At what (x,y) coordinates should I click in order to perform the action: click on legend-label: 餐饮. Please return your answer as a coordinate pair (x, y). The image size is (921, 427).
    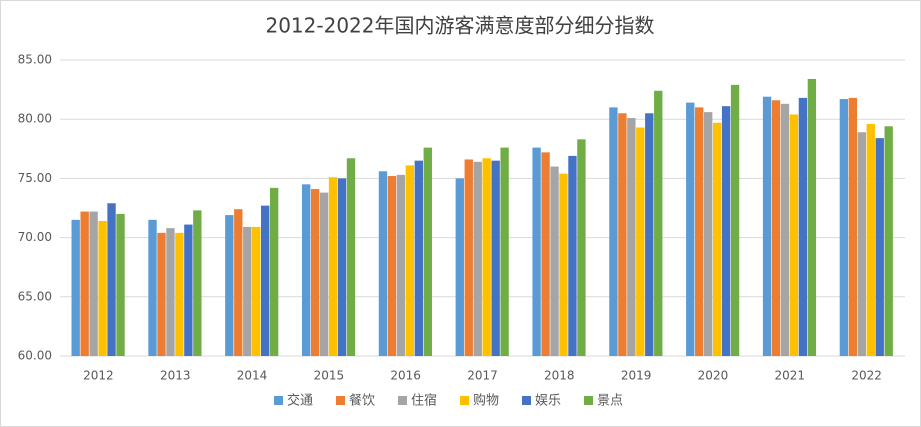
    Looking at the image, I should click on (362, 401).